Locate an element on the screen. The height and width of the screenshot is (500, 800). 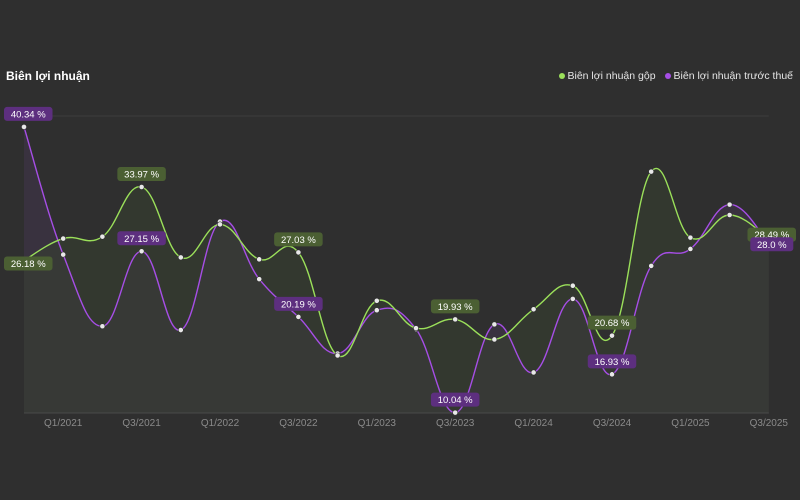
data-label-text: 19.93 % is located at coordinates (455, 307).